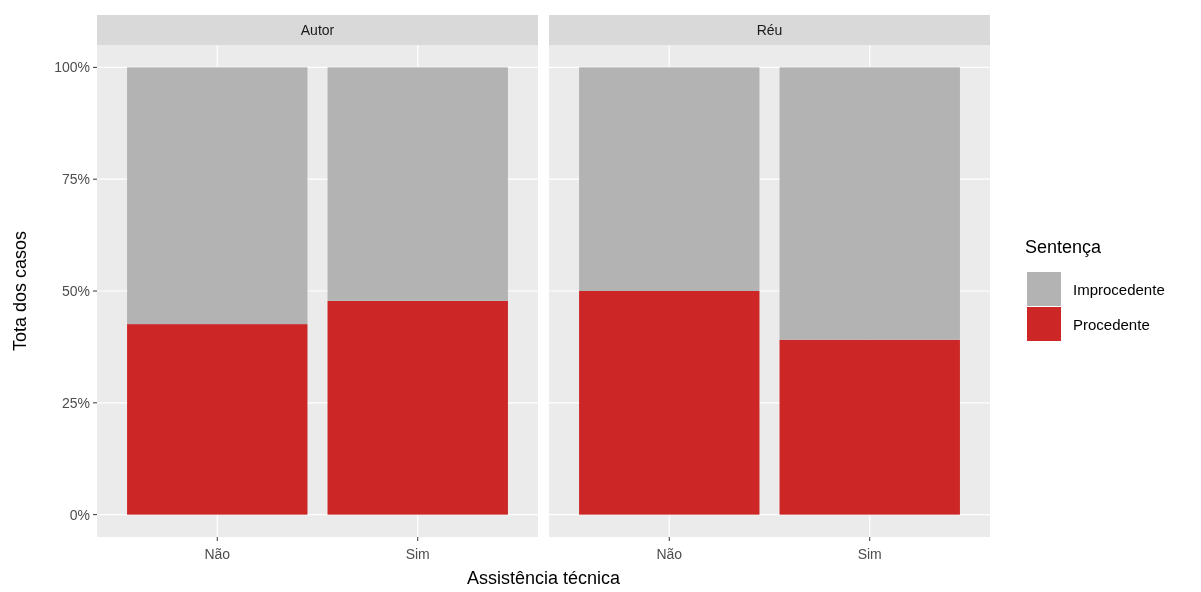 The width and height of the screenshot is (1201, 592). Describe the element at coordinates (1119, 289) in the screenshot. I see `legend-label: Improcedente` at that location.